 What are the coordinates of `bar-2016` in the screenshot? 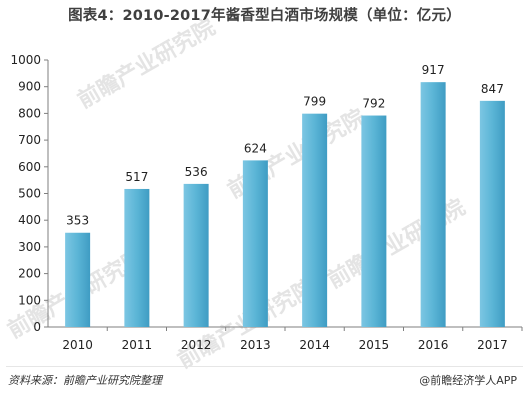 It's located at (433, 204).